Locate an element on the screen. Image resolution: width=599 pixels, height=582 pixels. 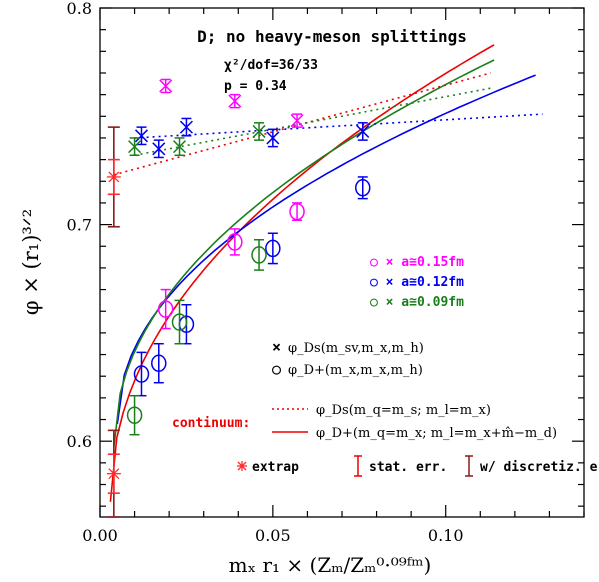
legend-stat-err-label: stat. err. is located at coordinates (408, 467).